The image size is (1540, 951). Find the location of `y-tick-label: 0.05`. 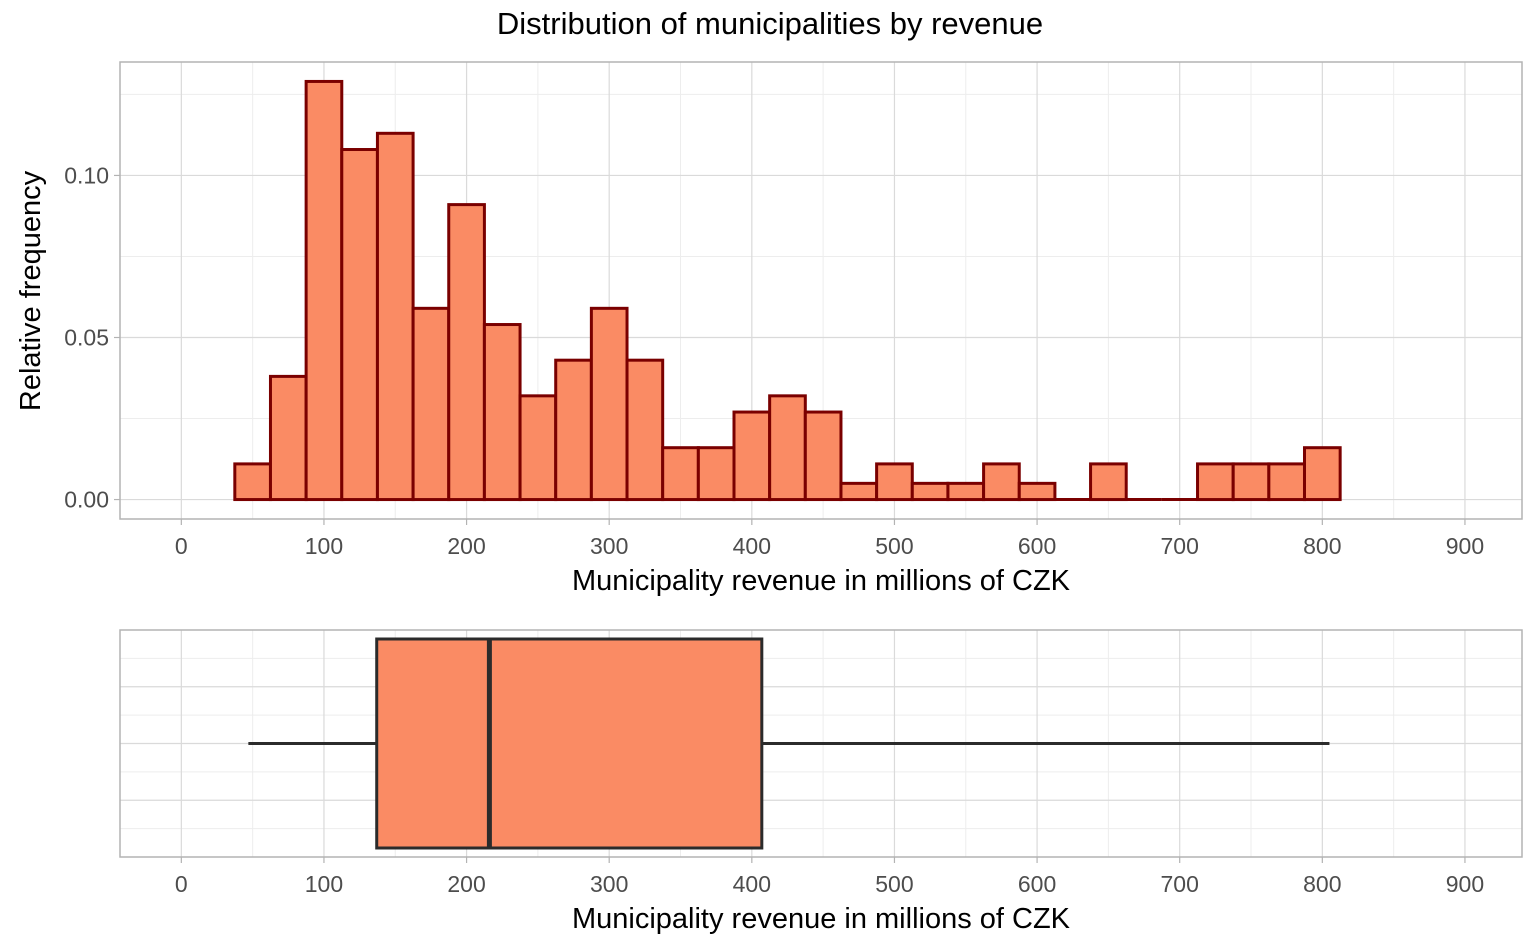

y-tick-label: 0.05 is located at coordinates (86, 337).